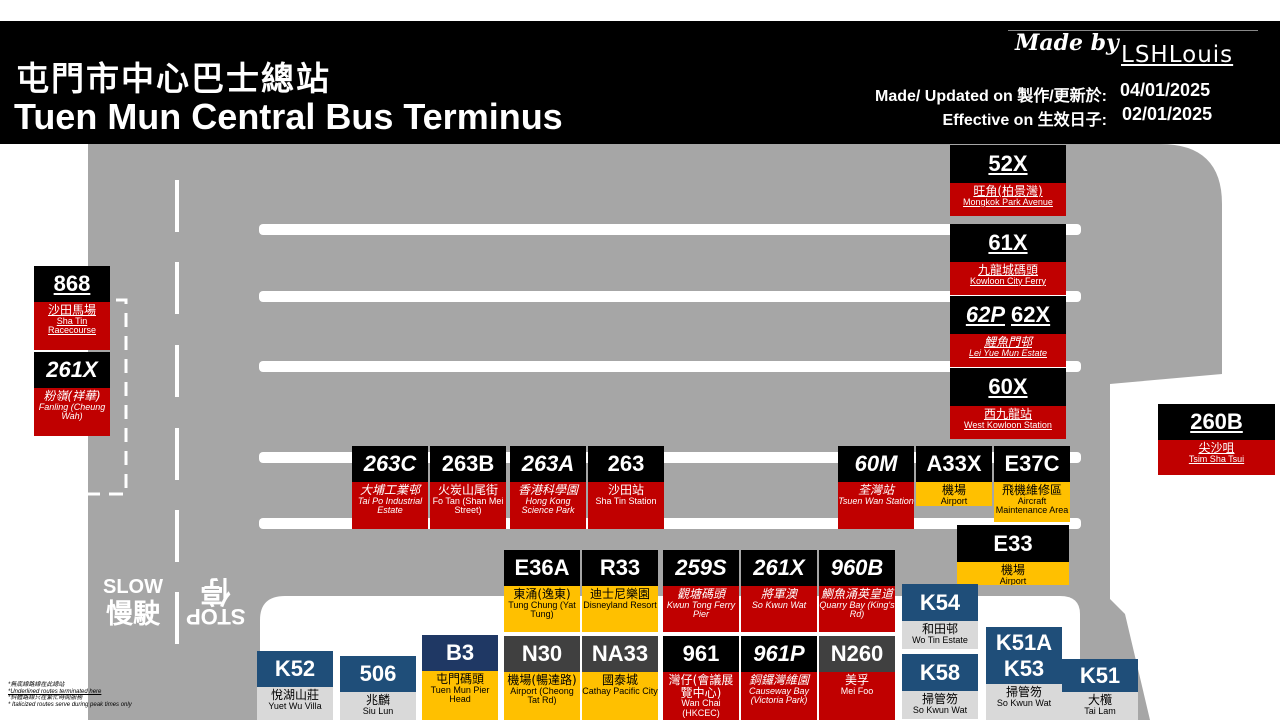 The width and height of the screenshot is (1280, 720). I want to click on route-number: N30, so click(542, 654).